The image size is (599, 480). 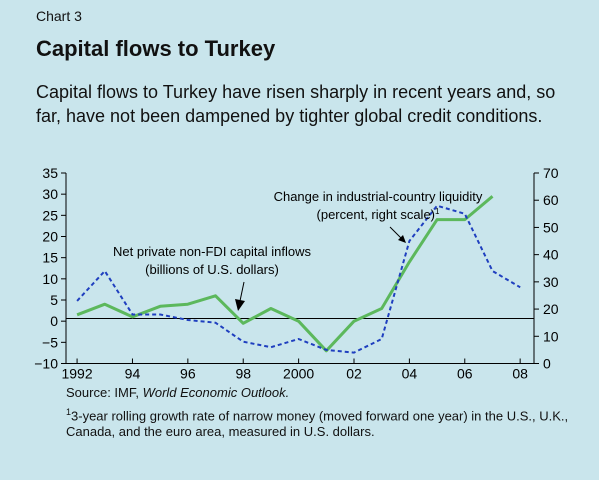 I want to click on x-tick-label: 06, so click(x=465, y=373).